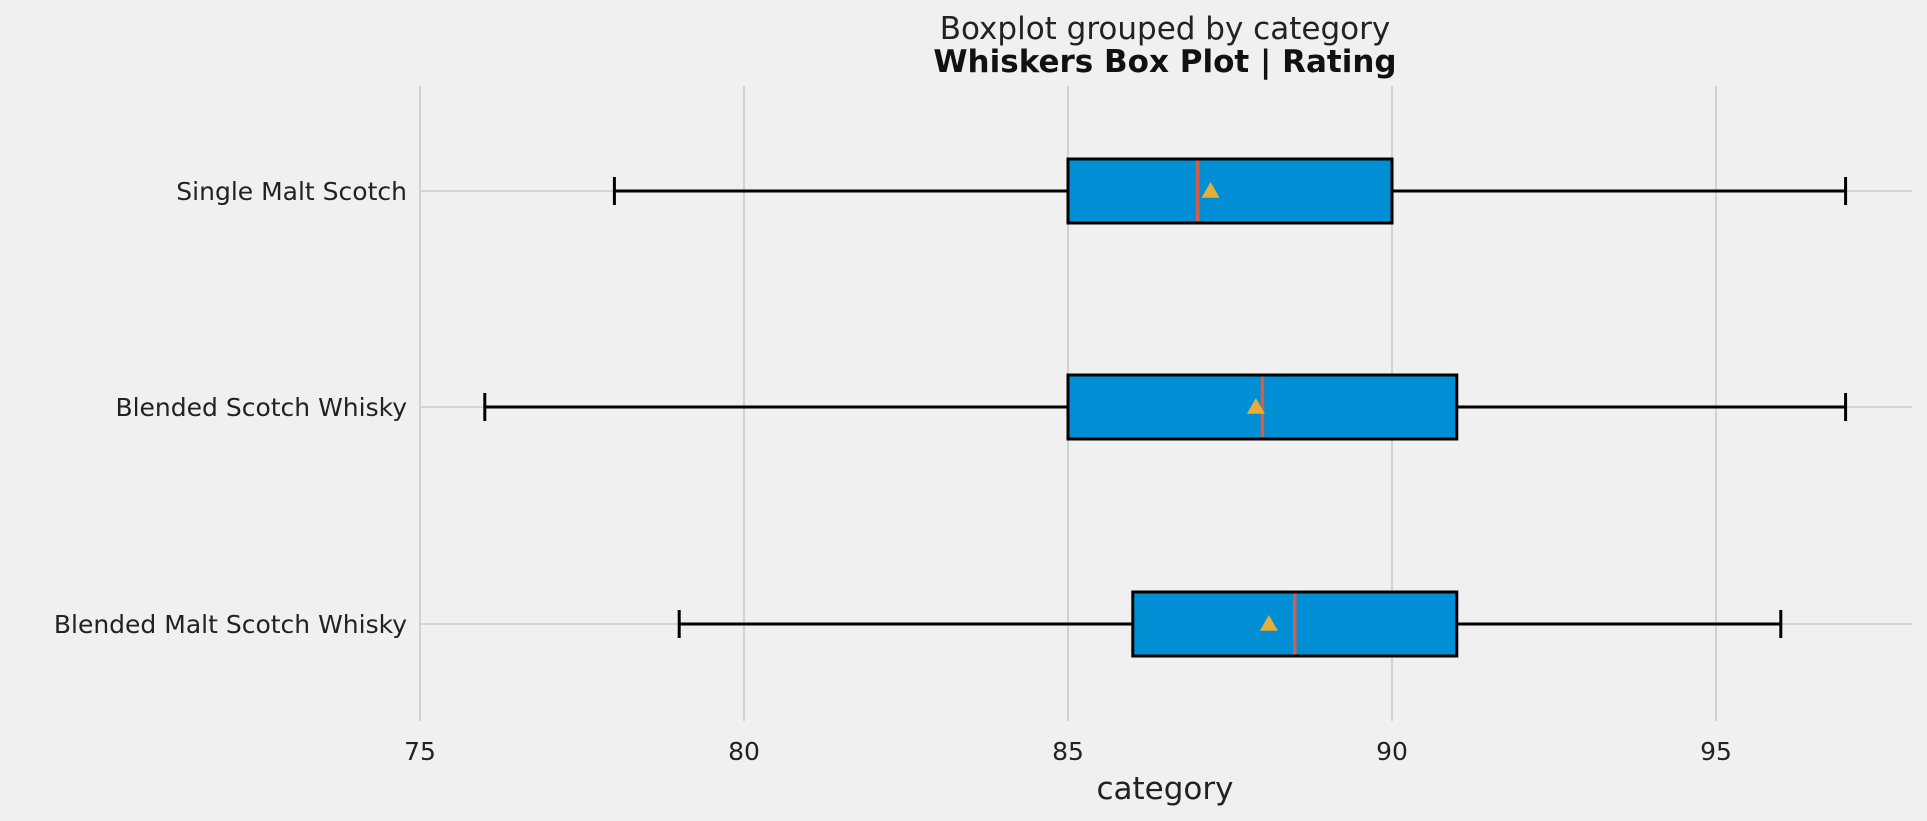 This screenshot has width=1927, height=821. What do you see at coordinates (230, 624) in the screenshot?
I see `y-tick-label: Blended Malt Scotch Whisky` at bounding box center [230, 624].